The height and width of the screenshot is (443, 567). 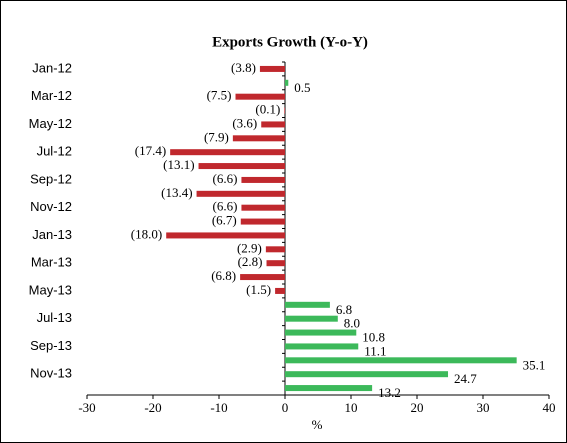 What do you see at coordinates (417, 407) in the screenshot?
I see `x-tick-label: 20` at bounding box center [417, 407].